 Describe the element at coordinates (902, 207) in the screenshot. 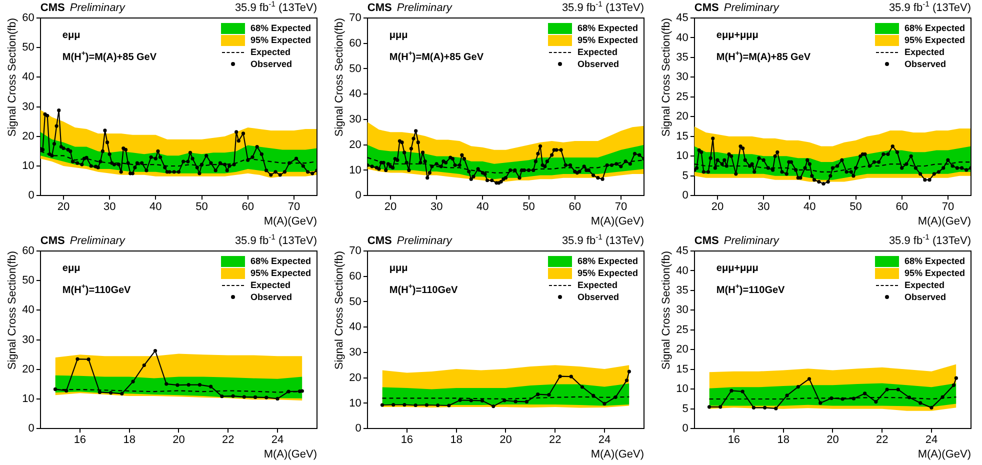

I see `x-tick-label: 60` at that location.